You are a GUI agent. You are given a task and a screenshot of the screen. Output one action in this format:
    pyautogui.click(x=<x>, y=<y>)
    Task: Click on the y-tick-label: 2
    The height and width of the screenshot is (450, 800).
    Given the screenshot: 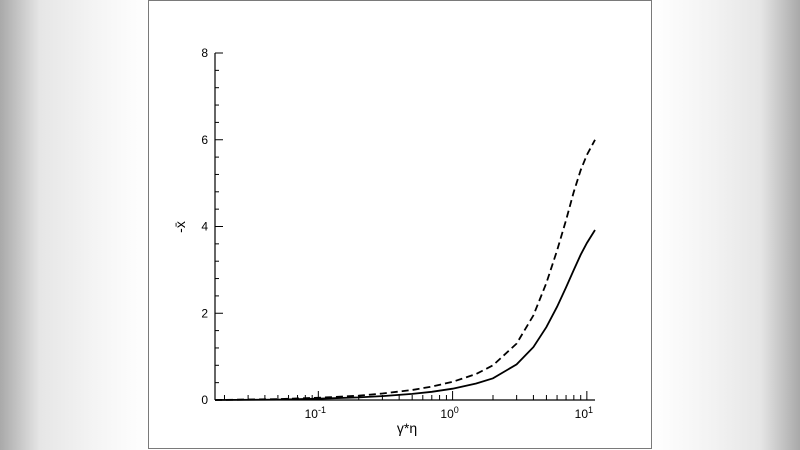 What is the action you would take?
    pyautogui.click(x=204, y=313)
    